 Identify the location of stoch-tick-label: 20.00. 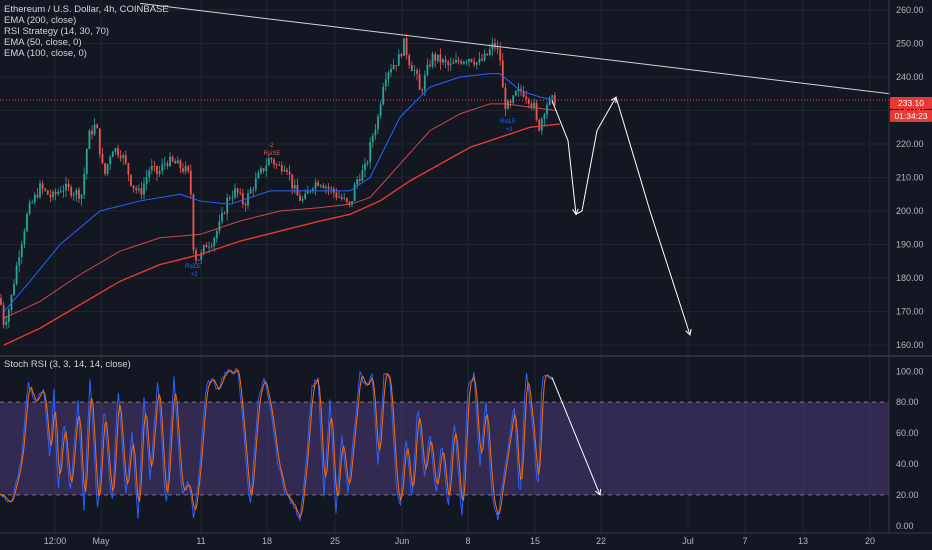
(907, 495).